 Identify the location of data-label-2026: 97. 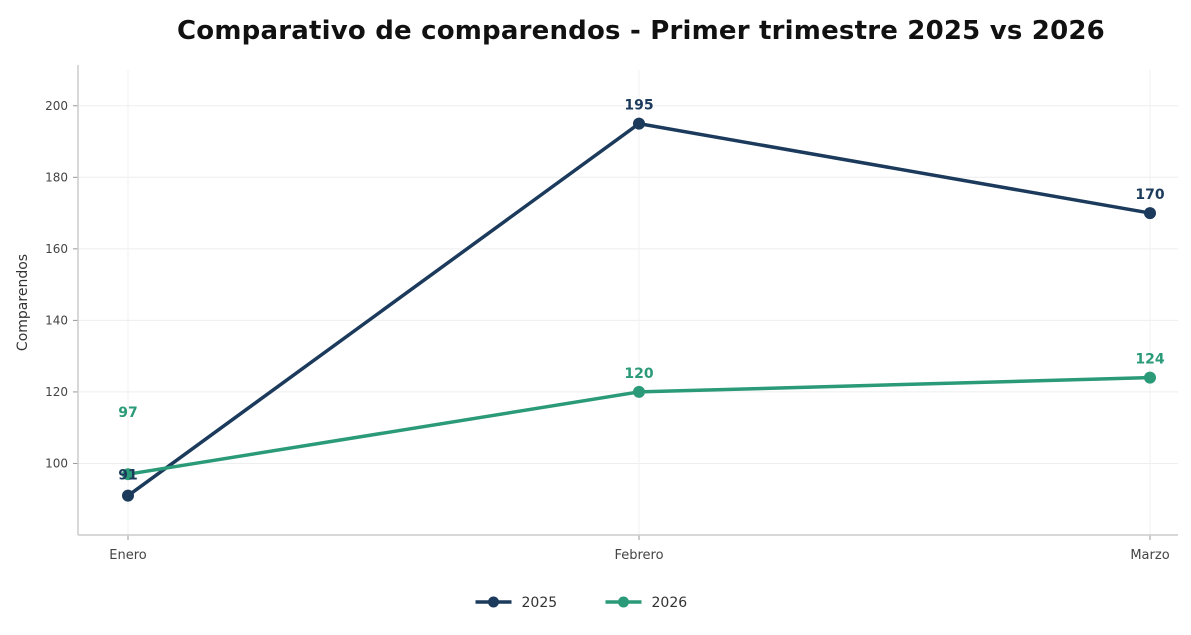
(127, 413).